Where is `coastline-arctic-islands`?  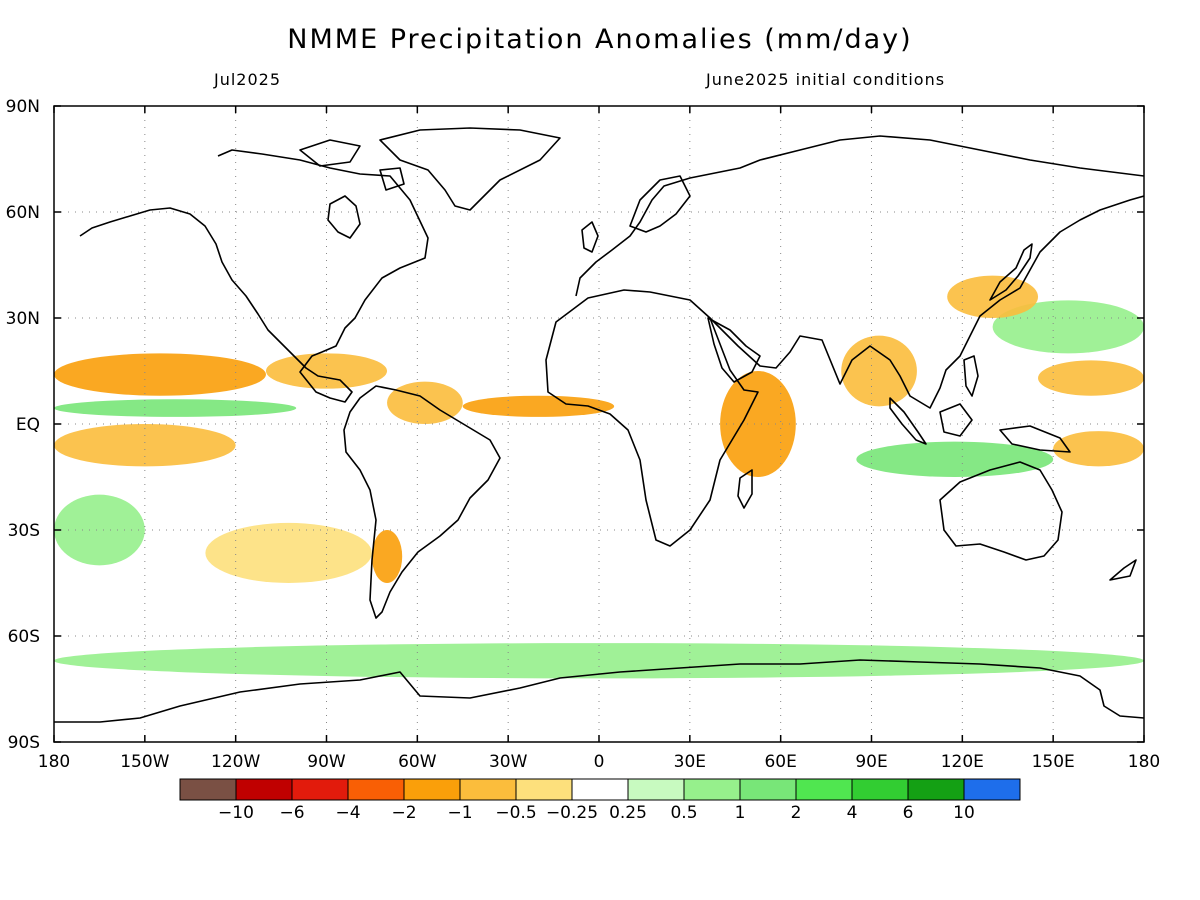 coastline-arctic-islands is located at coordinates (352, 165).